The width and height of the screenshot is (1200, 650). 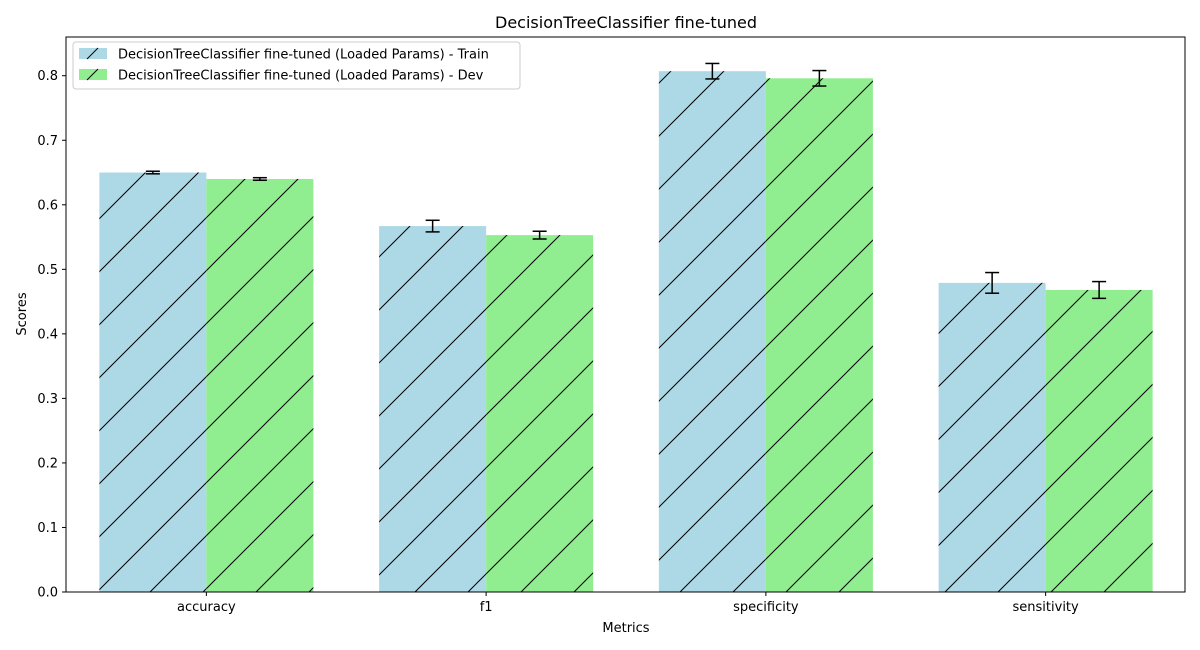 I want to click on y-tick-label: 0.0, so click(x=47, y=593).